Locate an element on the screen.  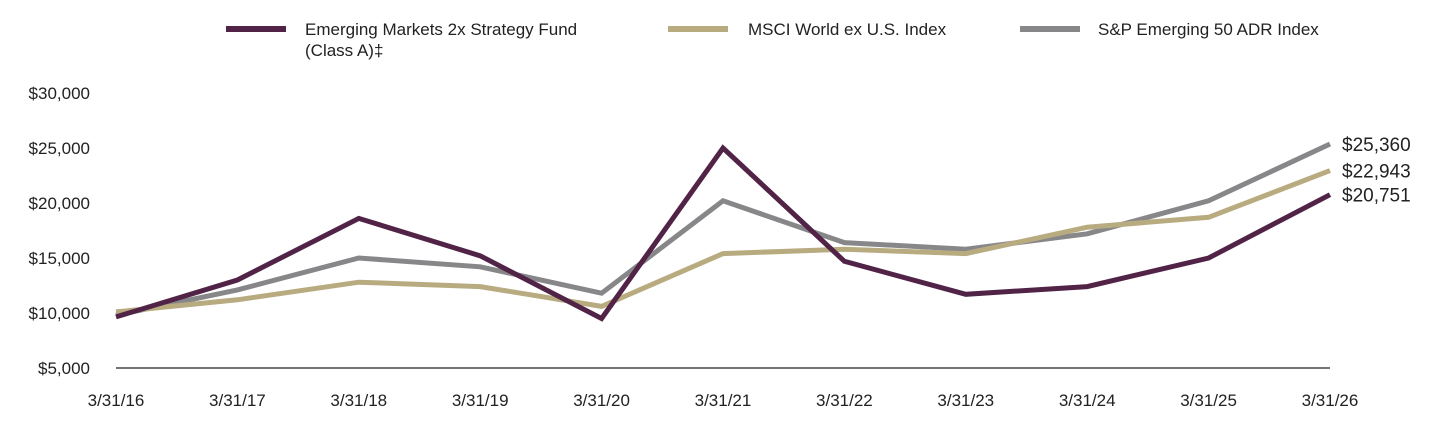
end-value-label: $25,360 is located at coordinates (1376, 145).